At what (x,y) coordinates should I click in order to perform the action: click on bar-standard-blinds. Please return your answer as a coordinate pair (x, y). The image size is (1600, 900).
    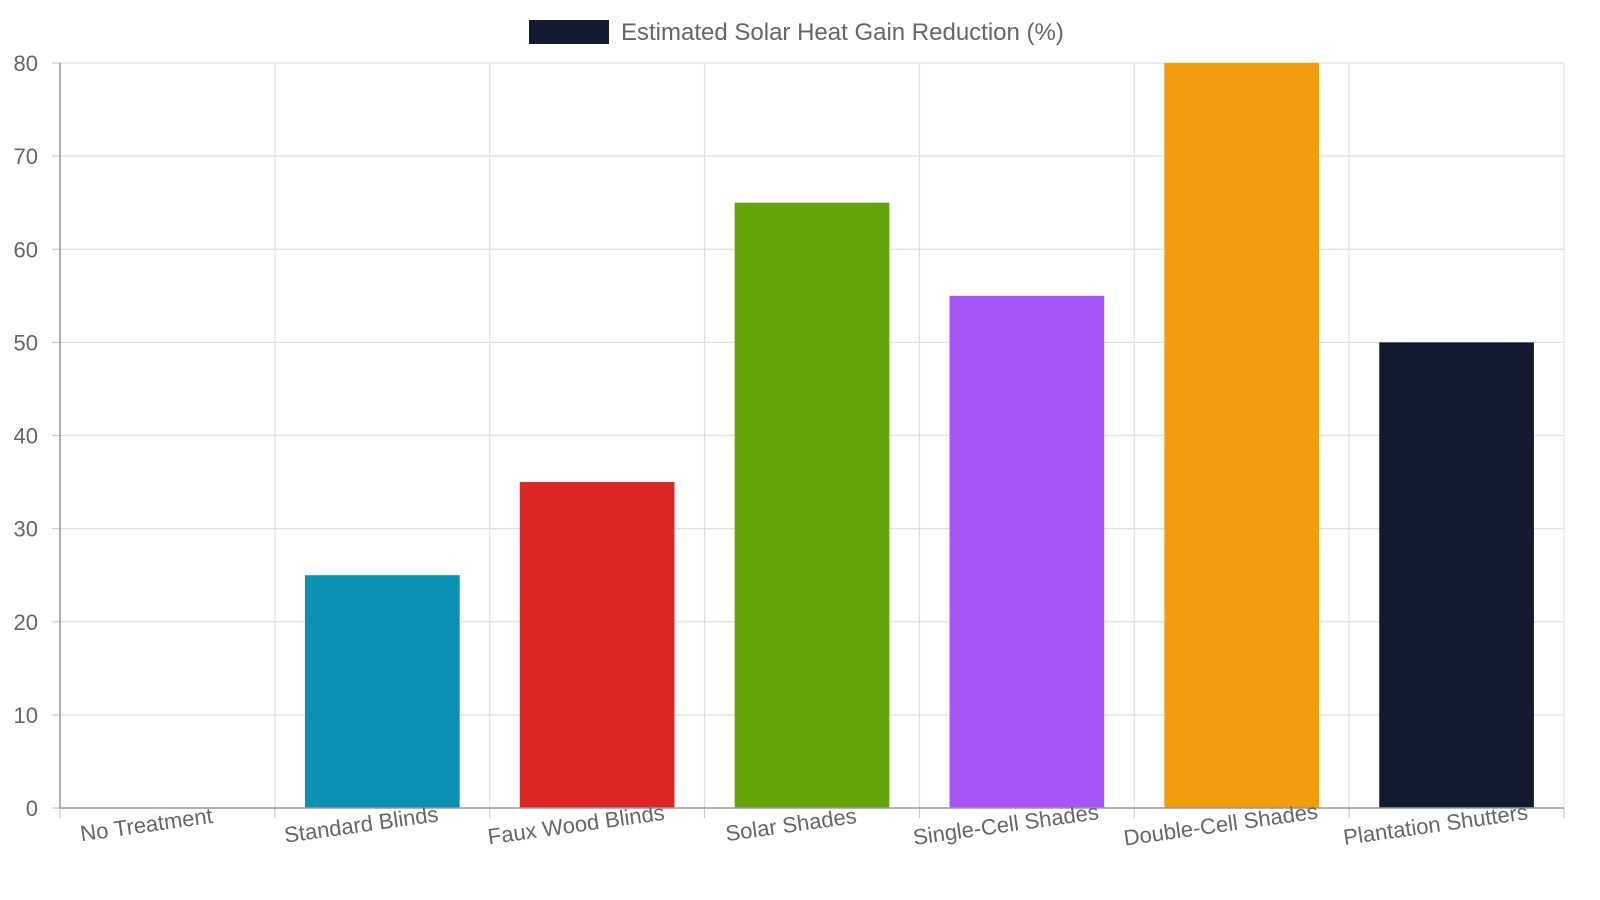
    Looking at the image, I should click on (382, 691).